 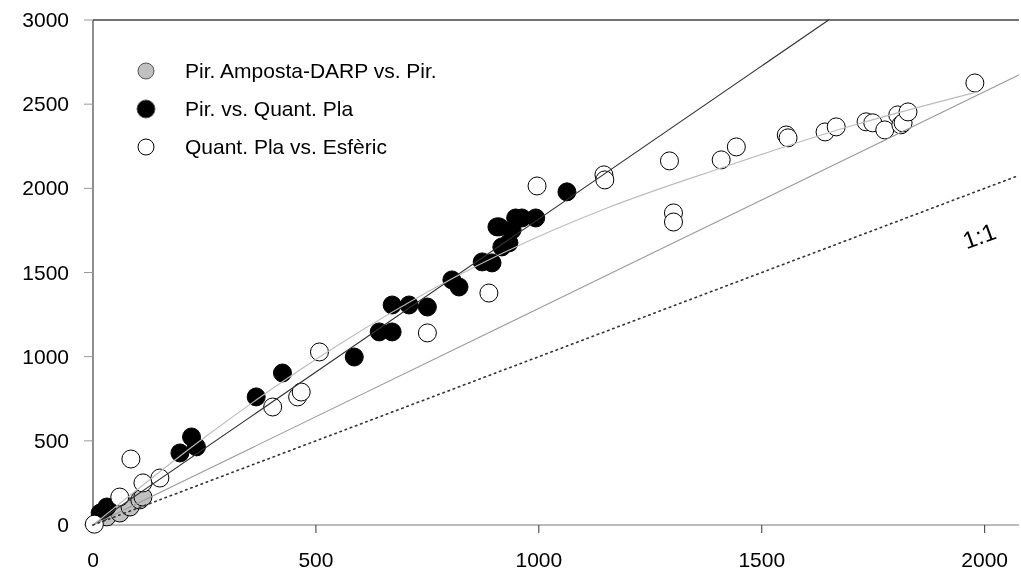 I want to click on y-tick-label: 3000, so click(x=45, y=19).